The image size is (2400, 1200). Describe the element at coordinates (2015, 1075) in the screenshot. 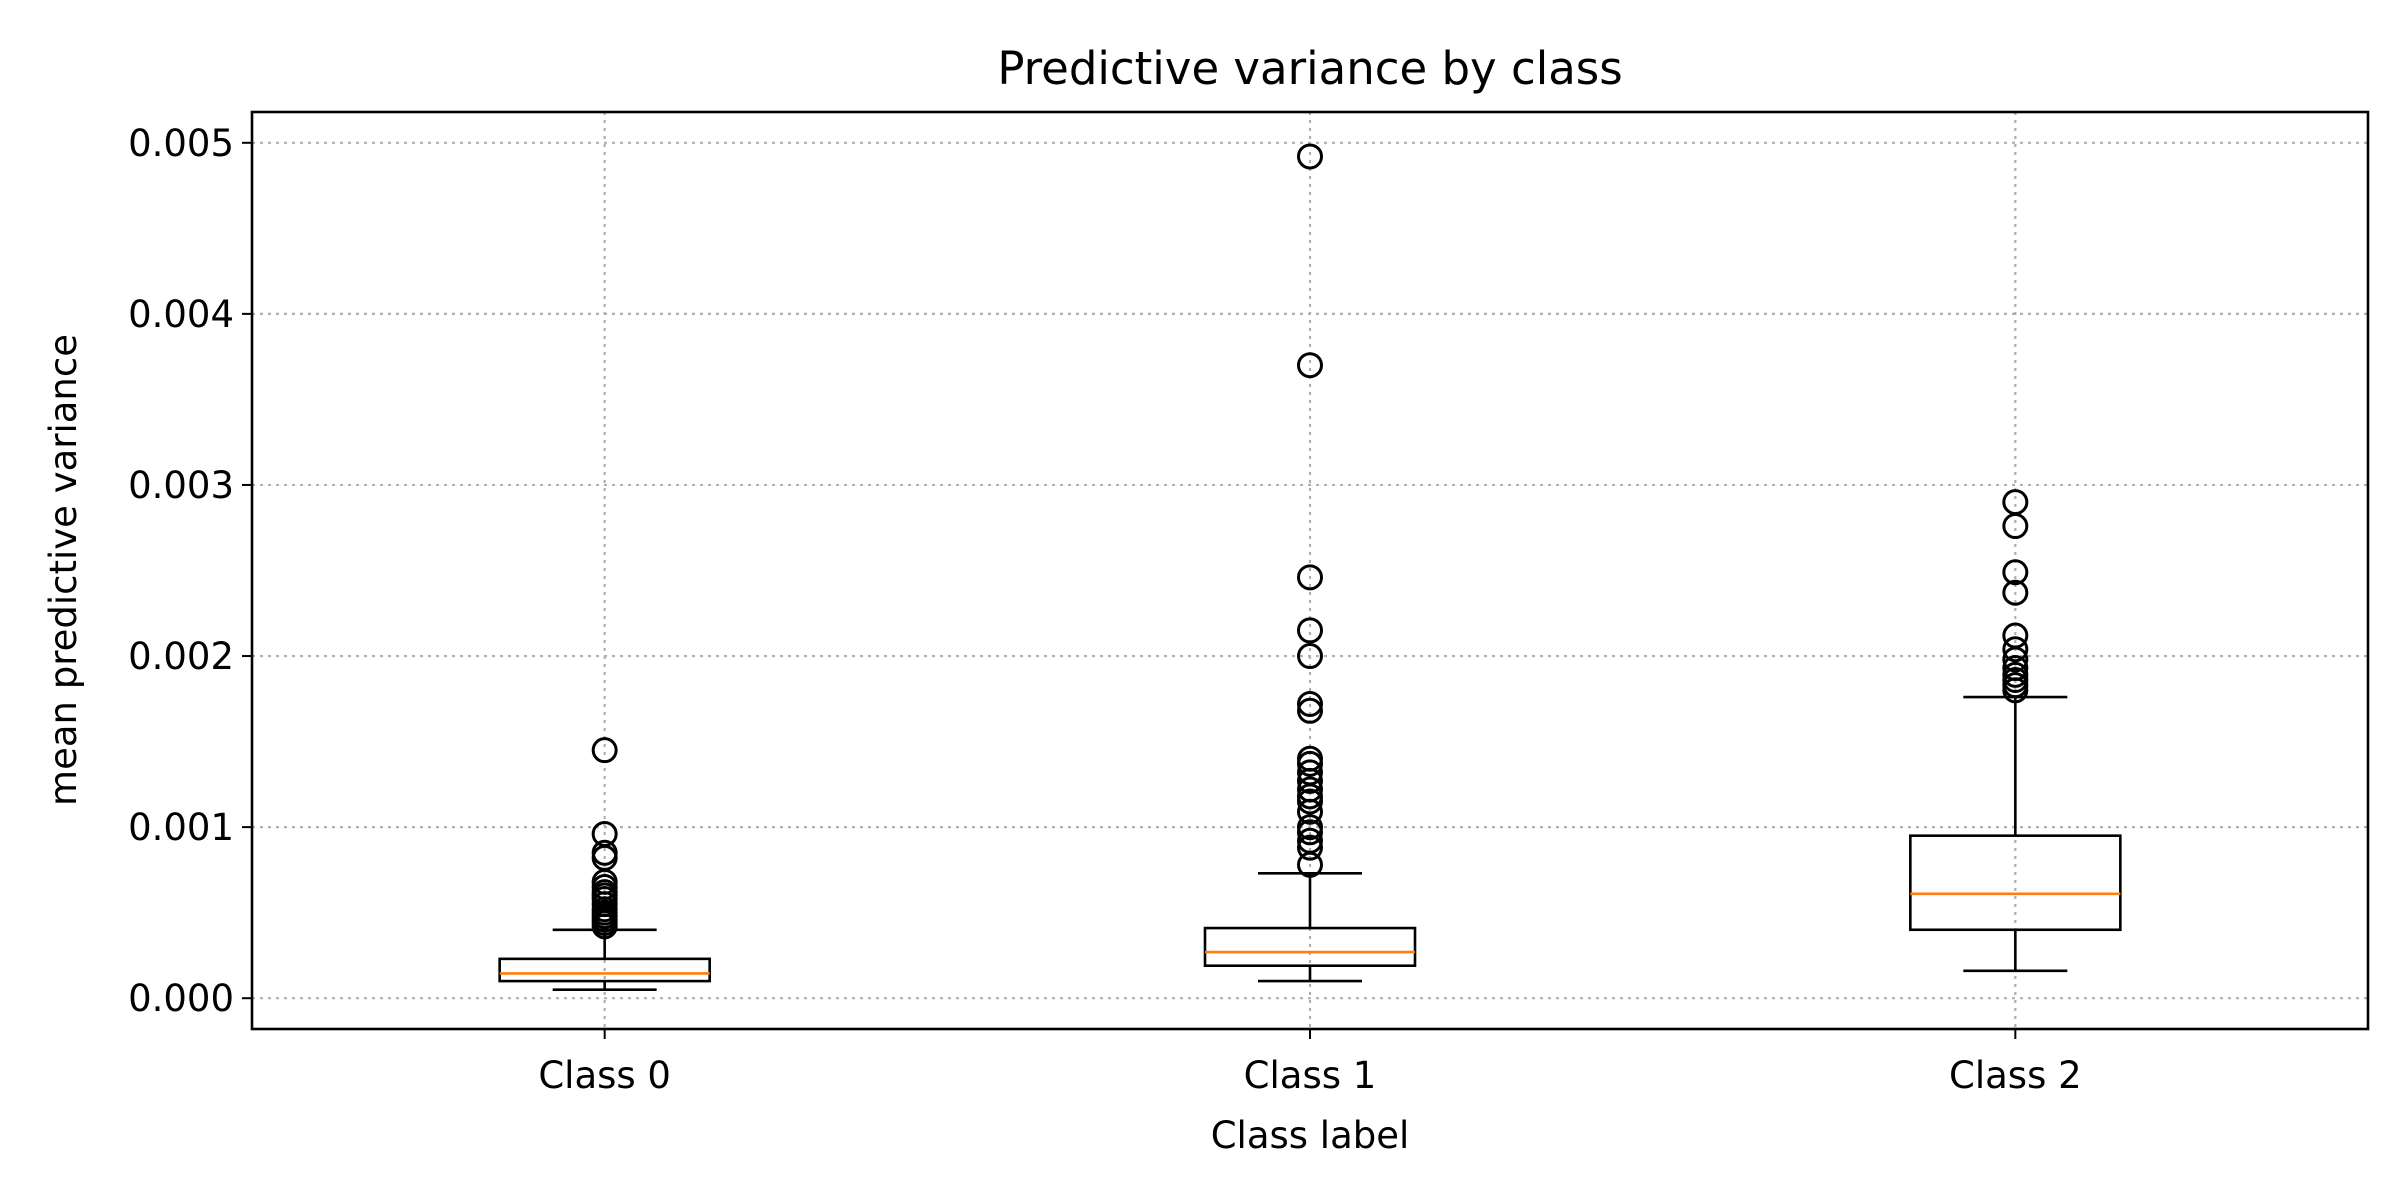

I see `x-tick-label: Class 2` at that location.